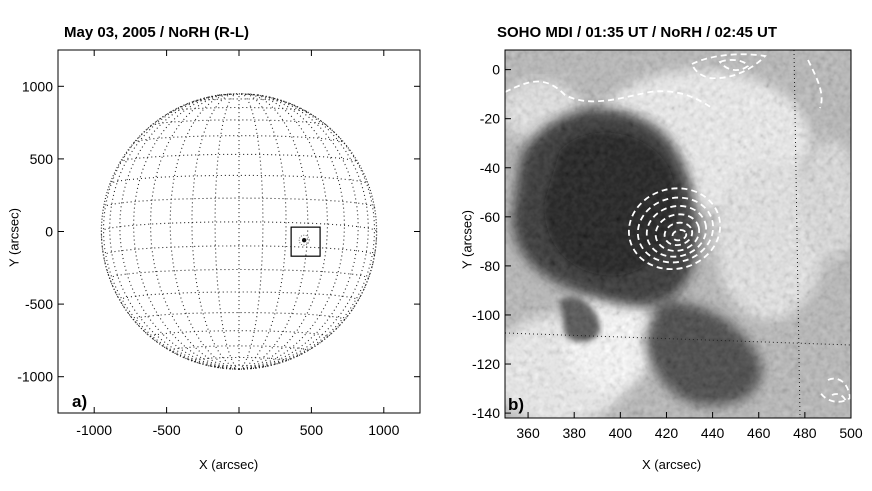 The width and height of the screenshot is (872, 491). Describe the element at coordinates (516, 404) in the screenshot. I see `panel-b-label: b)` at that location.